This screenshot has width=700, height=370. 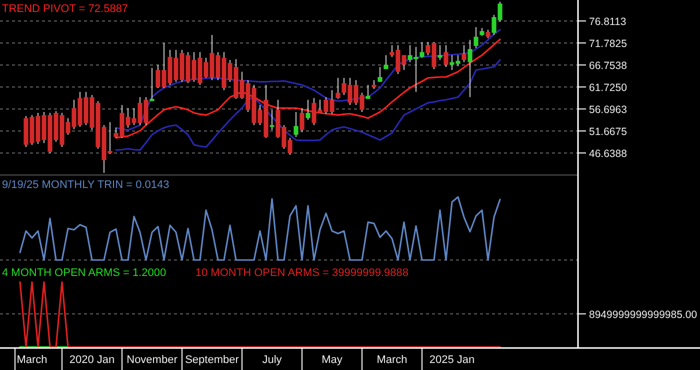 What do you see at coordinates (301, 273) in the screenshot?
I see `text: 10 MONTH OPEN ARMS = 39999999.9888` at bounding box center [301, 273].